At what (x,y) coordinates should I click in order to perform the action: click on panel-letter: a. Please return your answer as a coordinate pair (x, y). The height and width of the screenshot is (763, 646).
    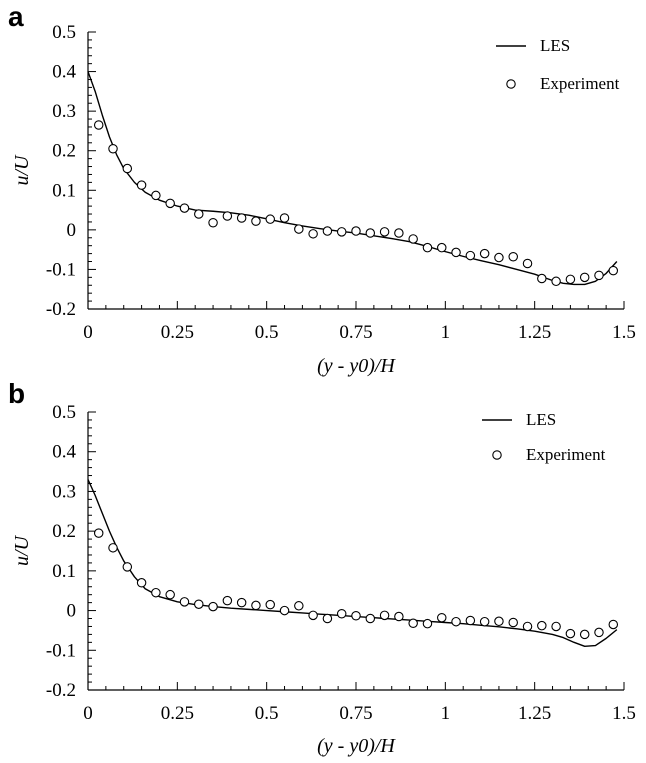
    Looking at the image, I should click on (16, 16).